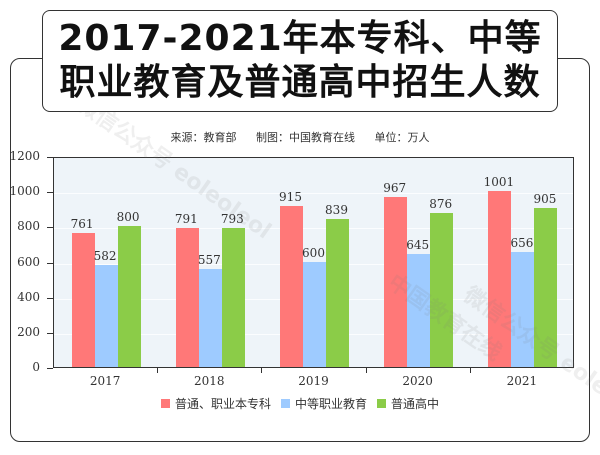 The width and height of the screenshot is (600, 455). Describe the element at coordinates (415, 404) in the screenshot. I see `legend-label: 普通高中` at that location.